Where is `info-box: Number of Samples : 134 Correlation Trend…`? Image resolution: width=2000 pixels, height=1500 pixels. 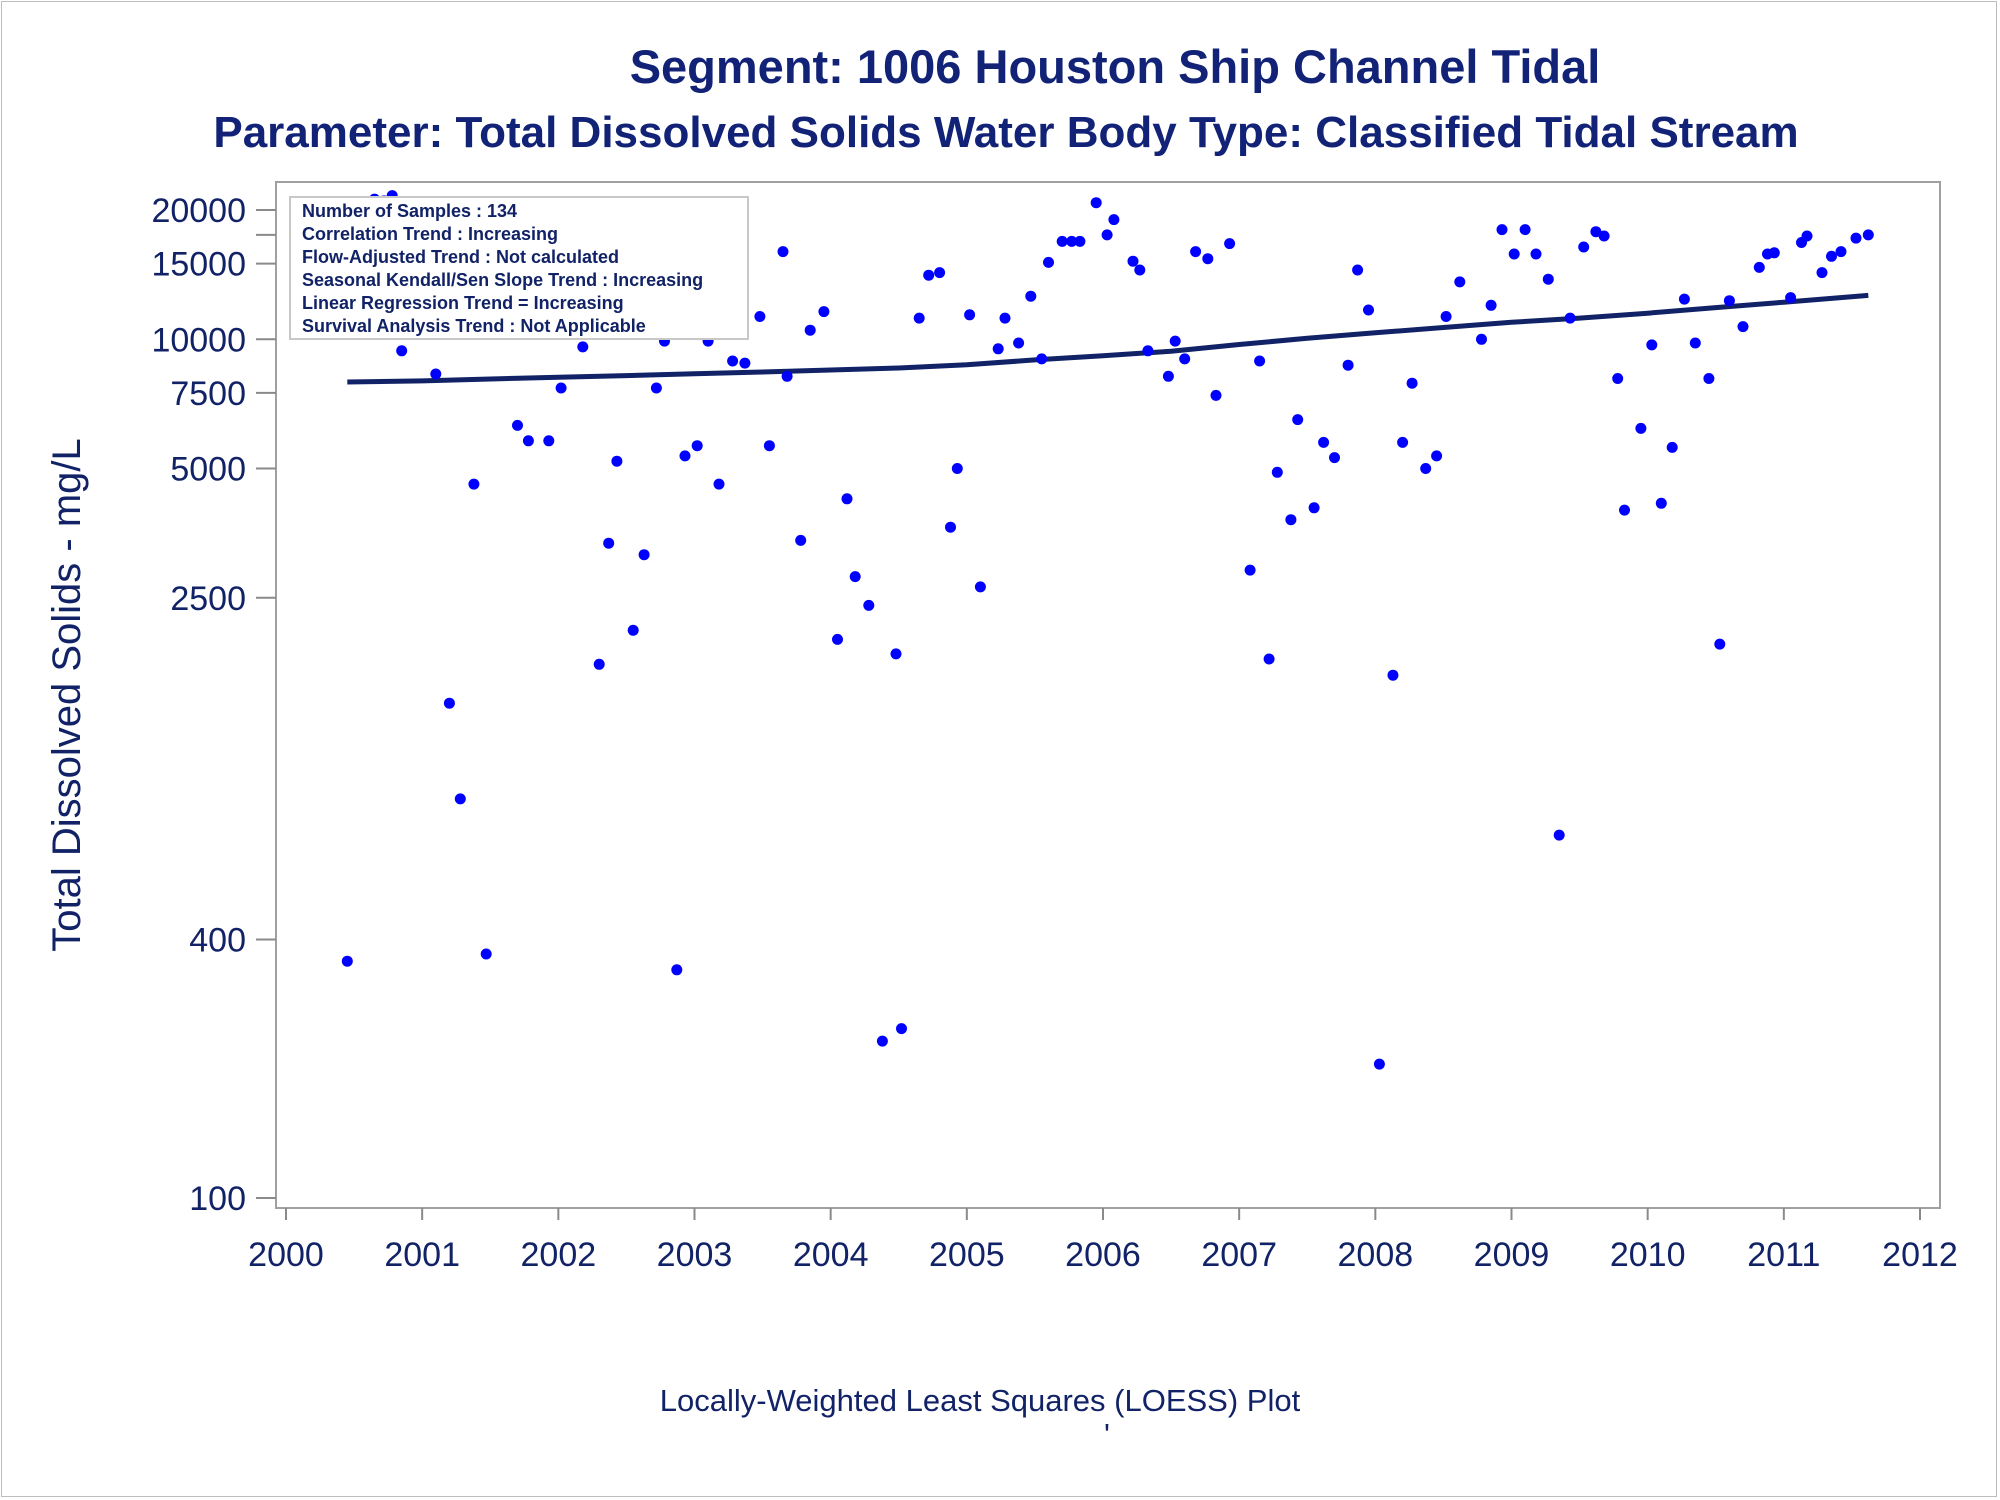
info-box: Number of Samples : 134 Correlation Trend… is located at coordinates (519, 268).